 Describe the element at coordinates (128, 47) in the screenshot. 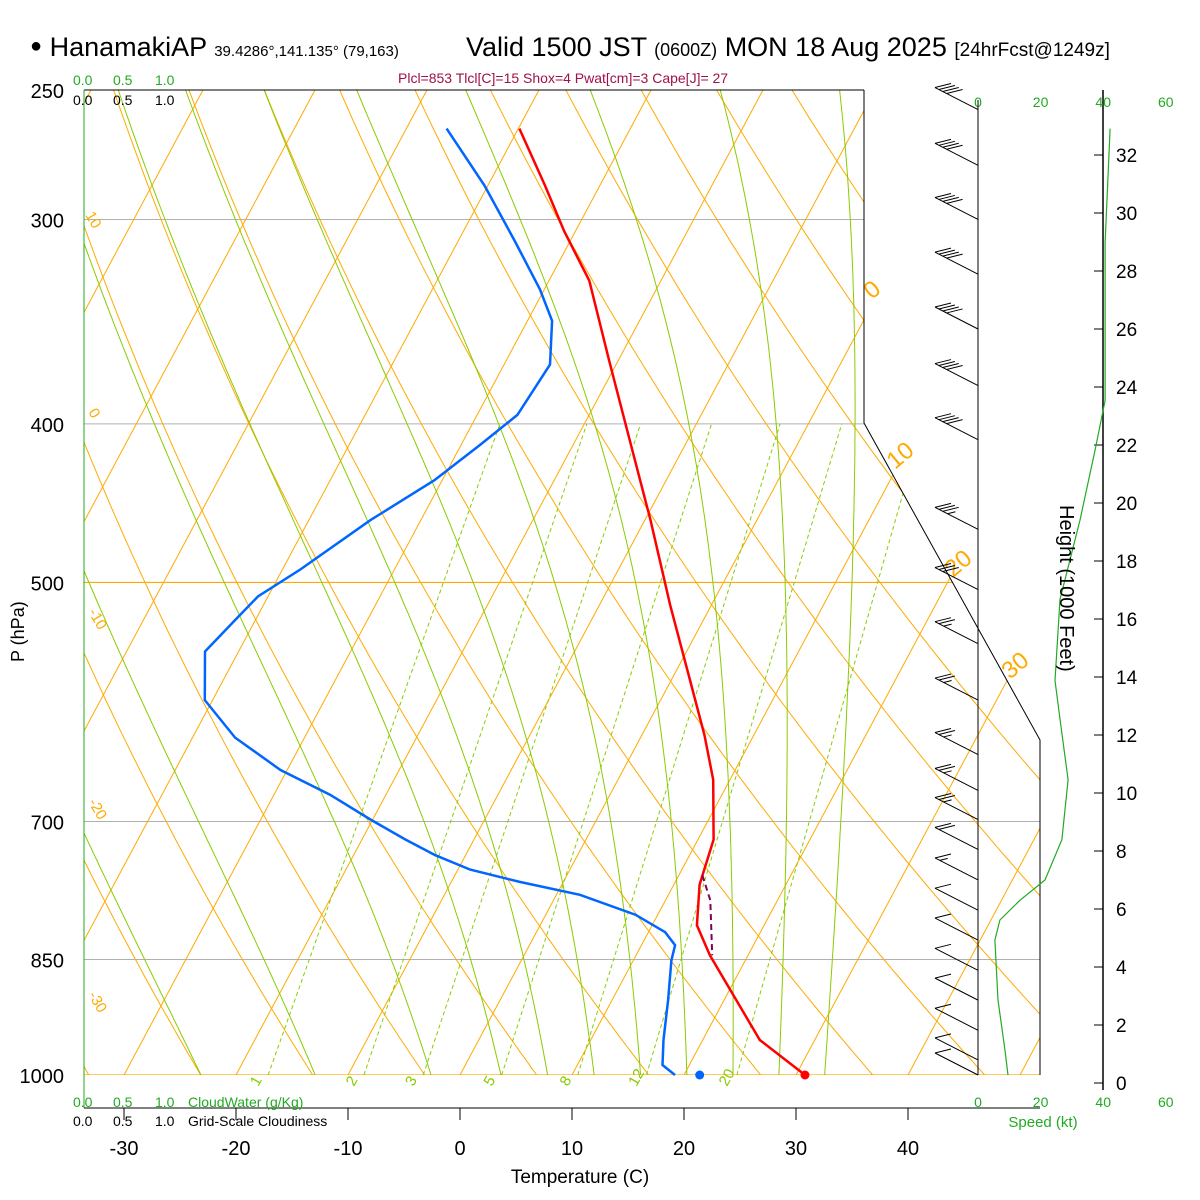

I see `station-name: HanamakiAP` at that location.